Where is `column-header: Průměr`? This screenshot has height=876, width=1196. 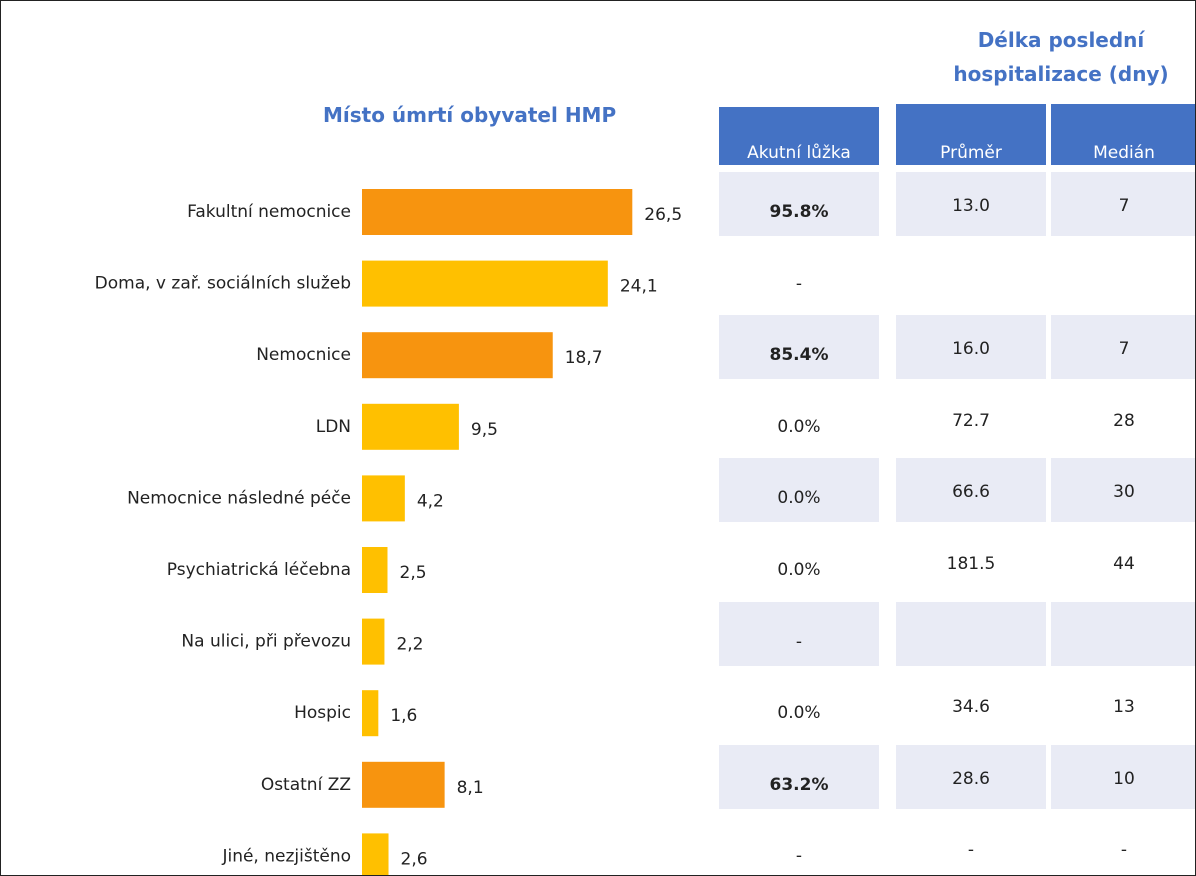 column-header: Průměr is located at coordinates (971, 134).